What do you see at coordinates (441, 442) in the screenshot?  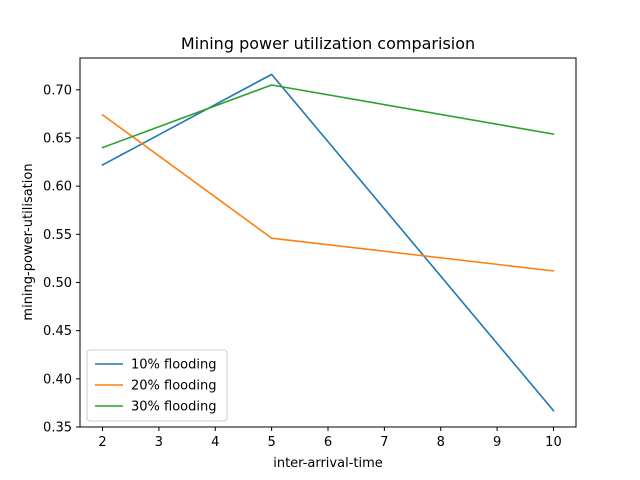 I see `x-tick-label: 8` at bounding box center [441, 442].